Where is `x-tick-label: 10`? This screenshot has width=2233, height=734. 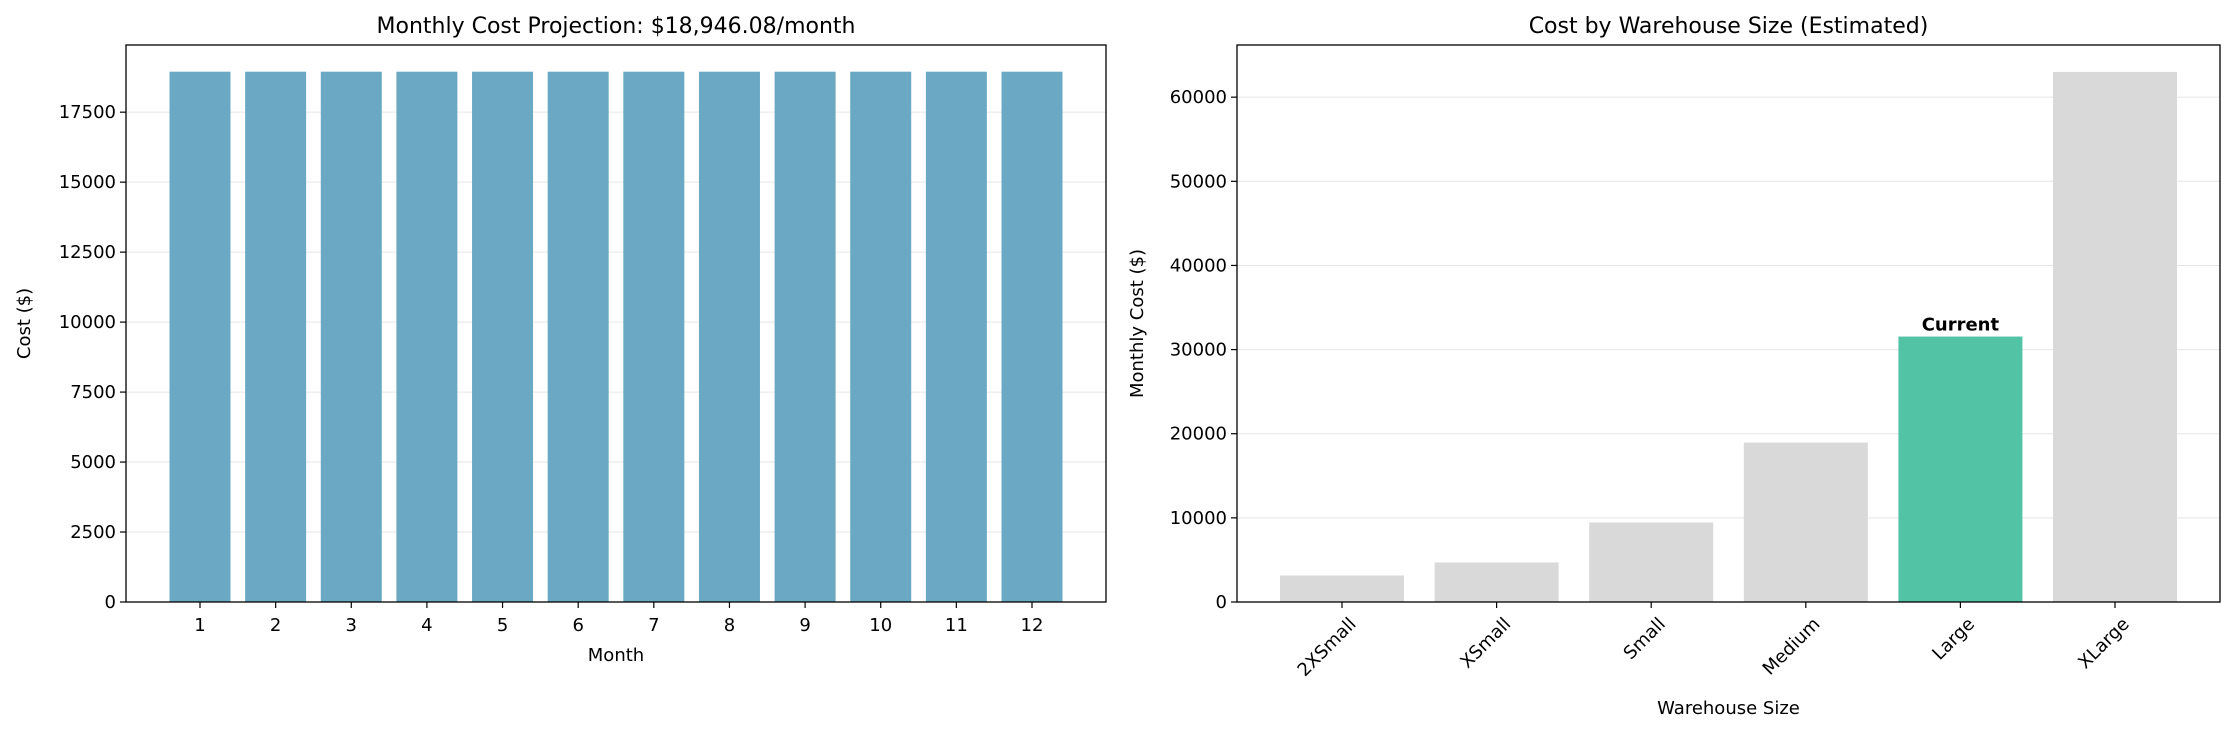
x-tick-label: 10 is located at coordinates (880, 625).